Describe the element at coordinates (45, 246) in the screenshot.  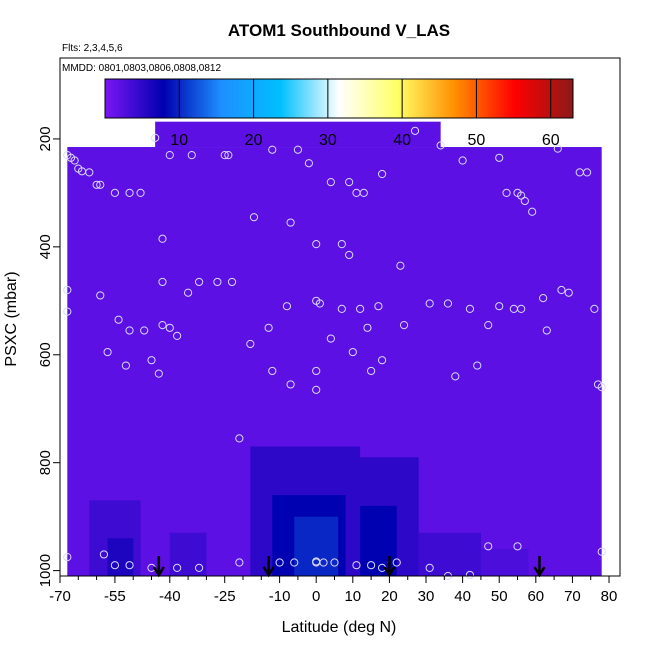
I see `y-tick-label: 400` at that location.